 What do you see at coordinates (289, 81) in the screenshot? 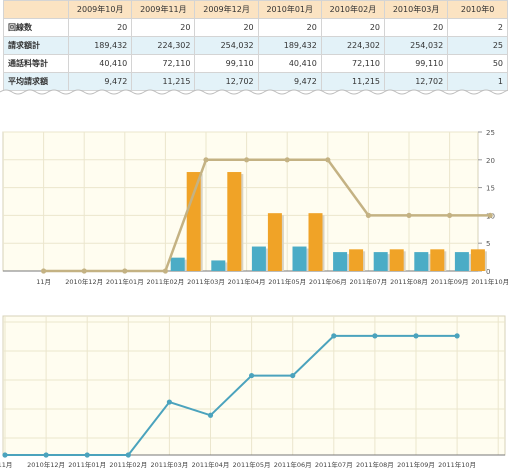
I see `table-cell: 9,472` at bounding box center [289, 81].